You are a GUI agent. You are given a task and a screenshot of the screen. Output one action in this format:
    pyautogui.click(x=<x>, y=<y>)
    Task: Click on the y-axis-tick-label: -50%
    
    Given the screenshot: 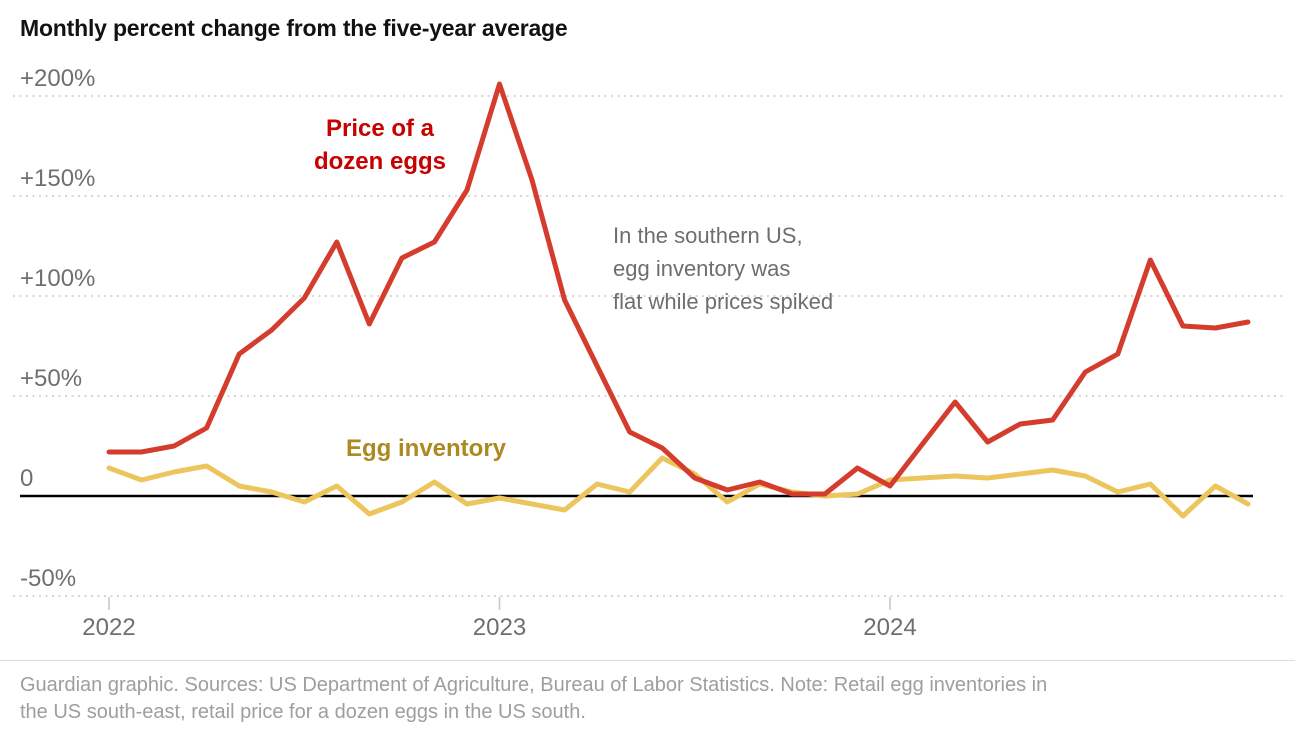 What is the action you would take?
    pyautogui.click(x=48, y=578)
    